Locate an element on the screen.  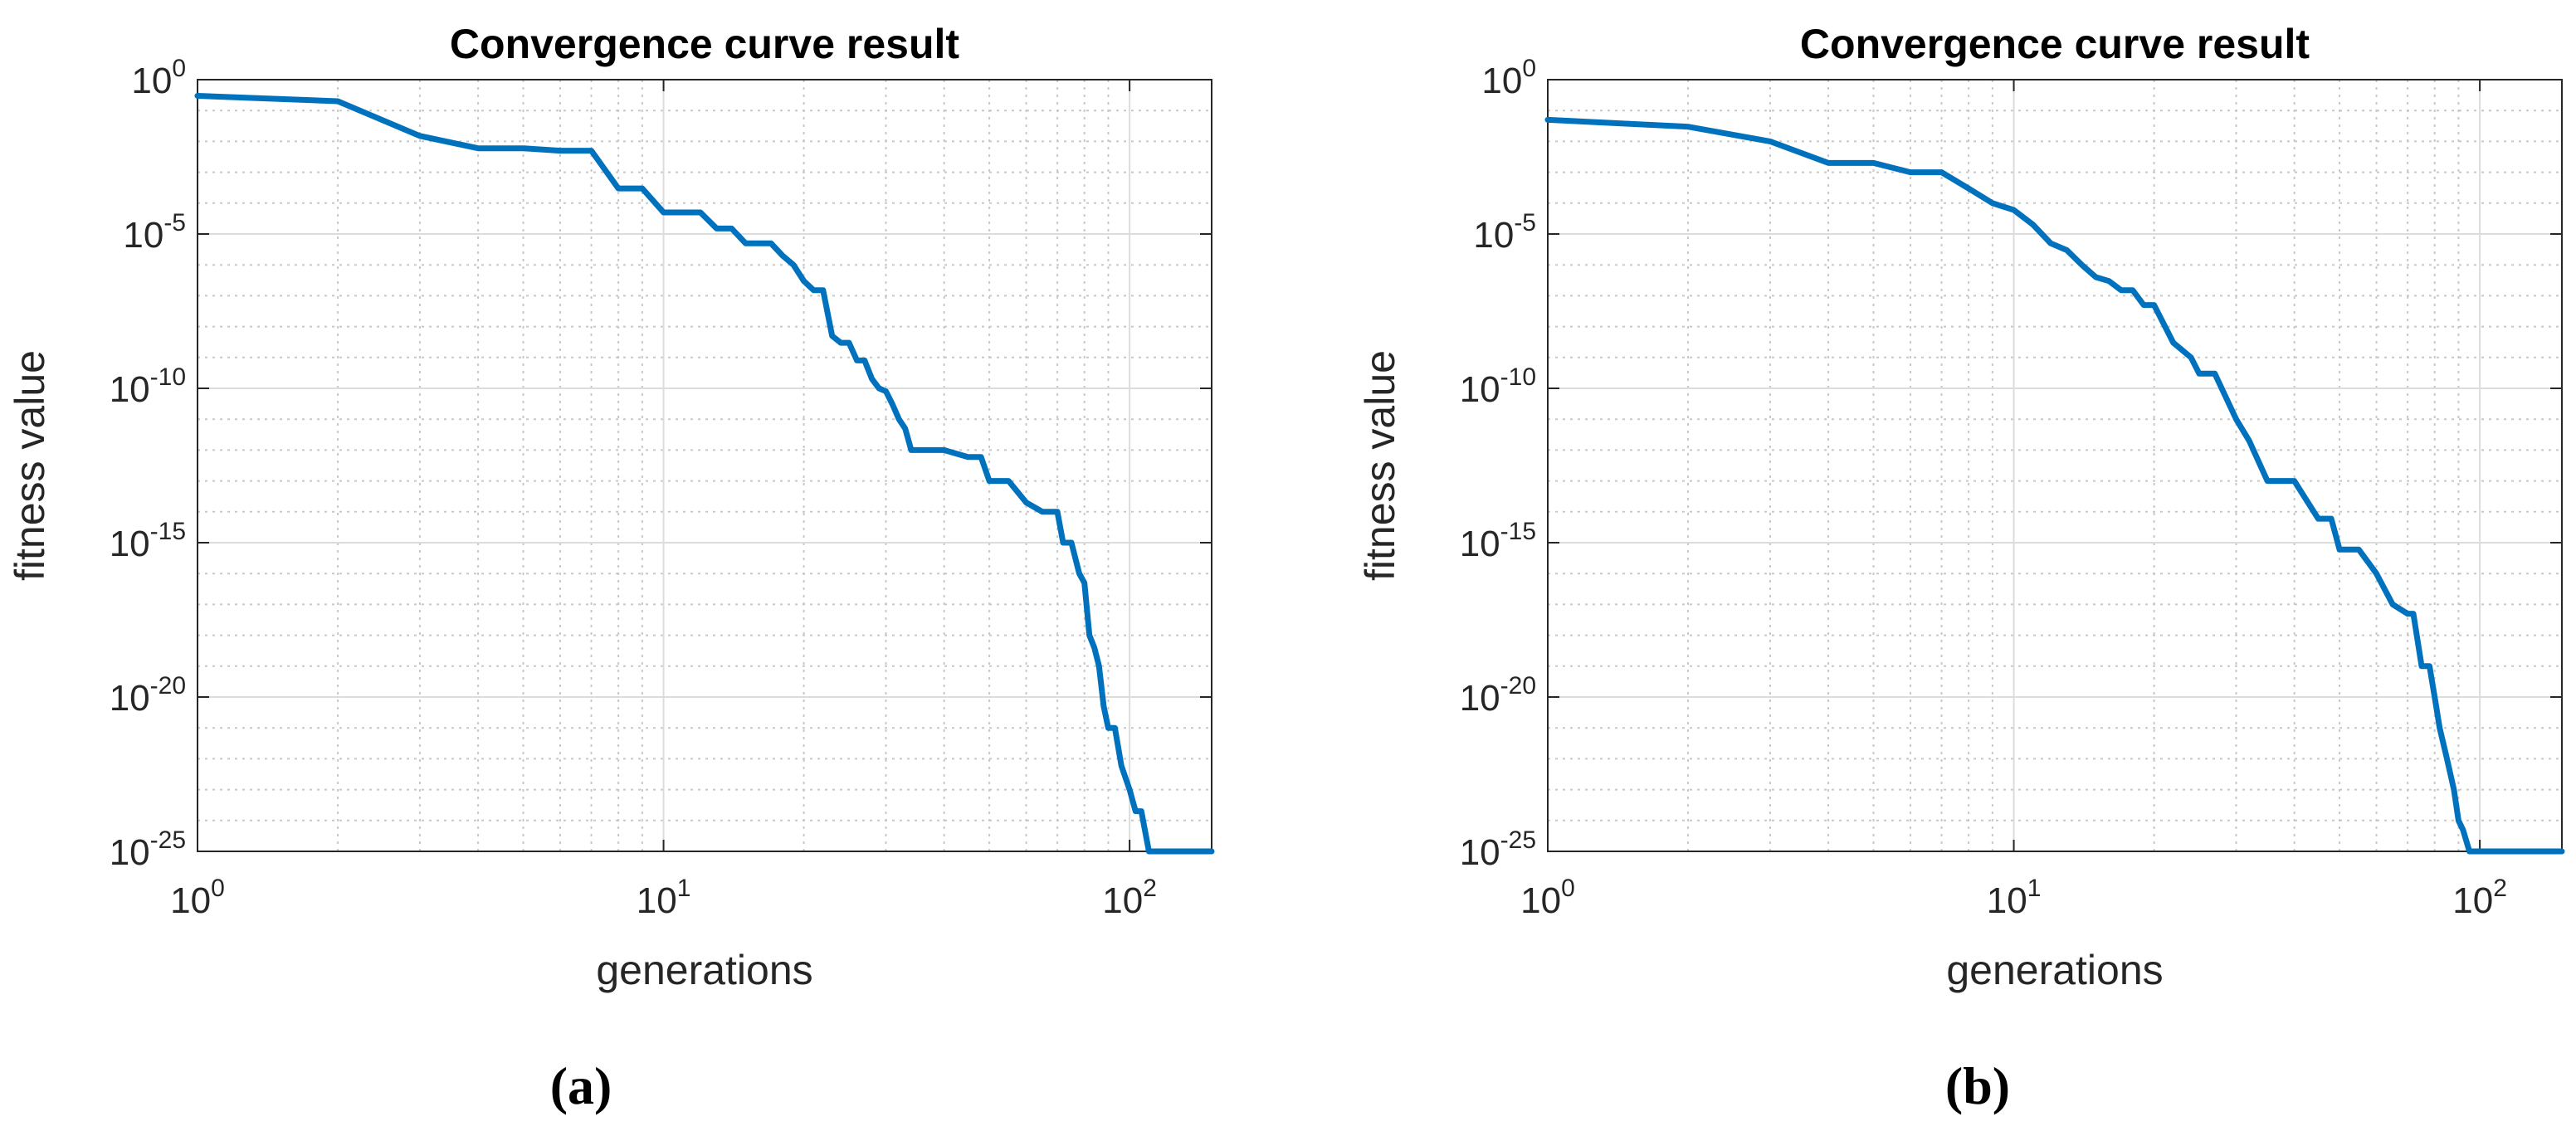
panel-caption: (a) is located at coordinates (581, 1085).